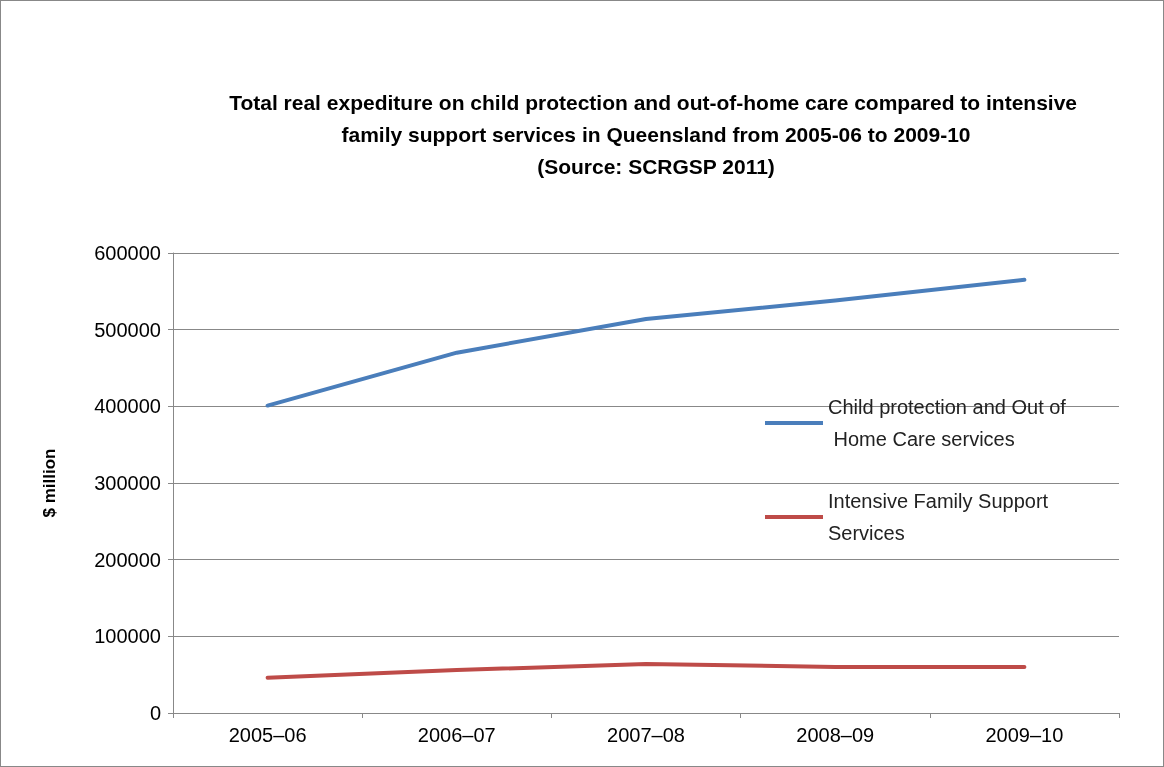 The height and width of the screenshot is (767, 1164). I want to click on legend-label: Child protection and Out of Home Care services, so click(947, 423).